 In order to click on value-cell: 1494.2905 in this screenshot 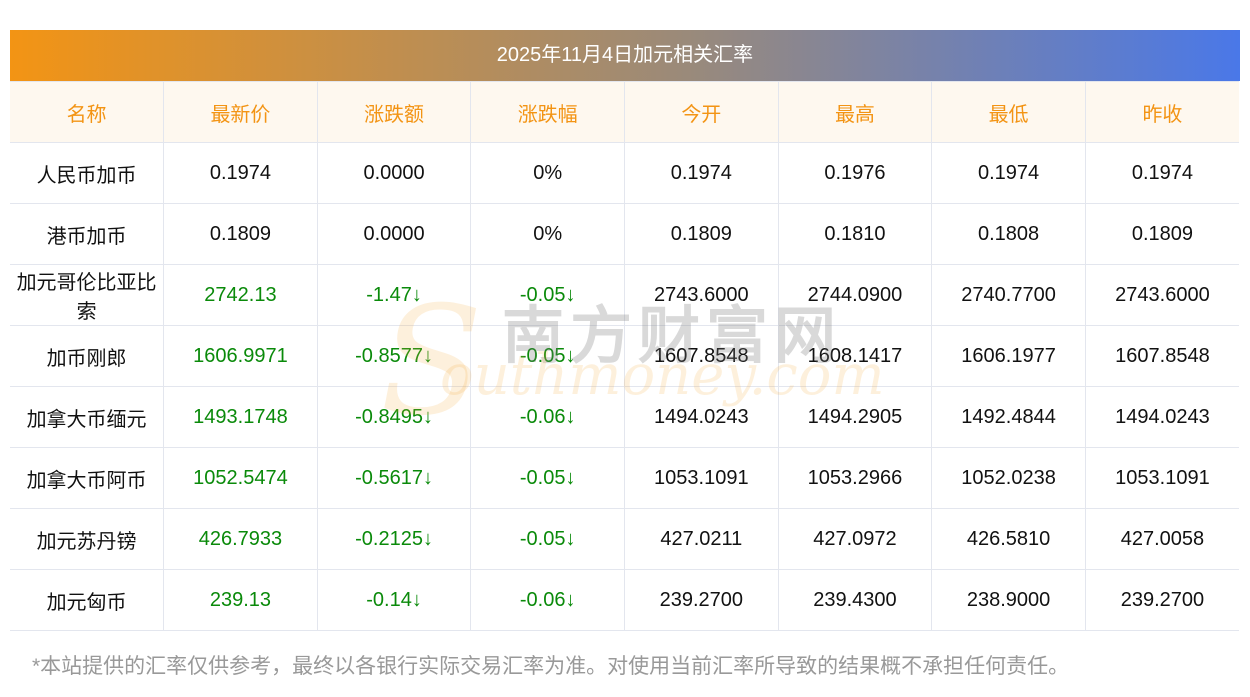, I will do `click(855, 417)`.